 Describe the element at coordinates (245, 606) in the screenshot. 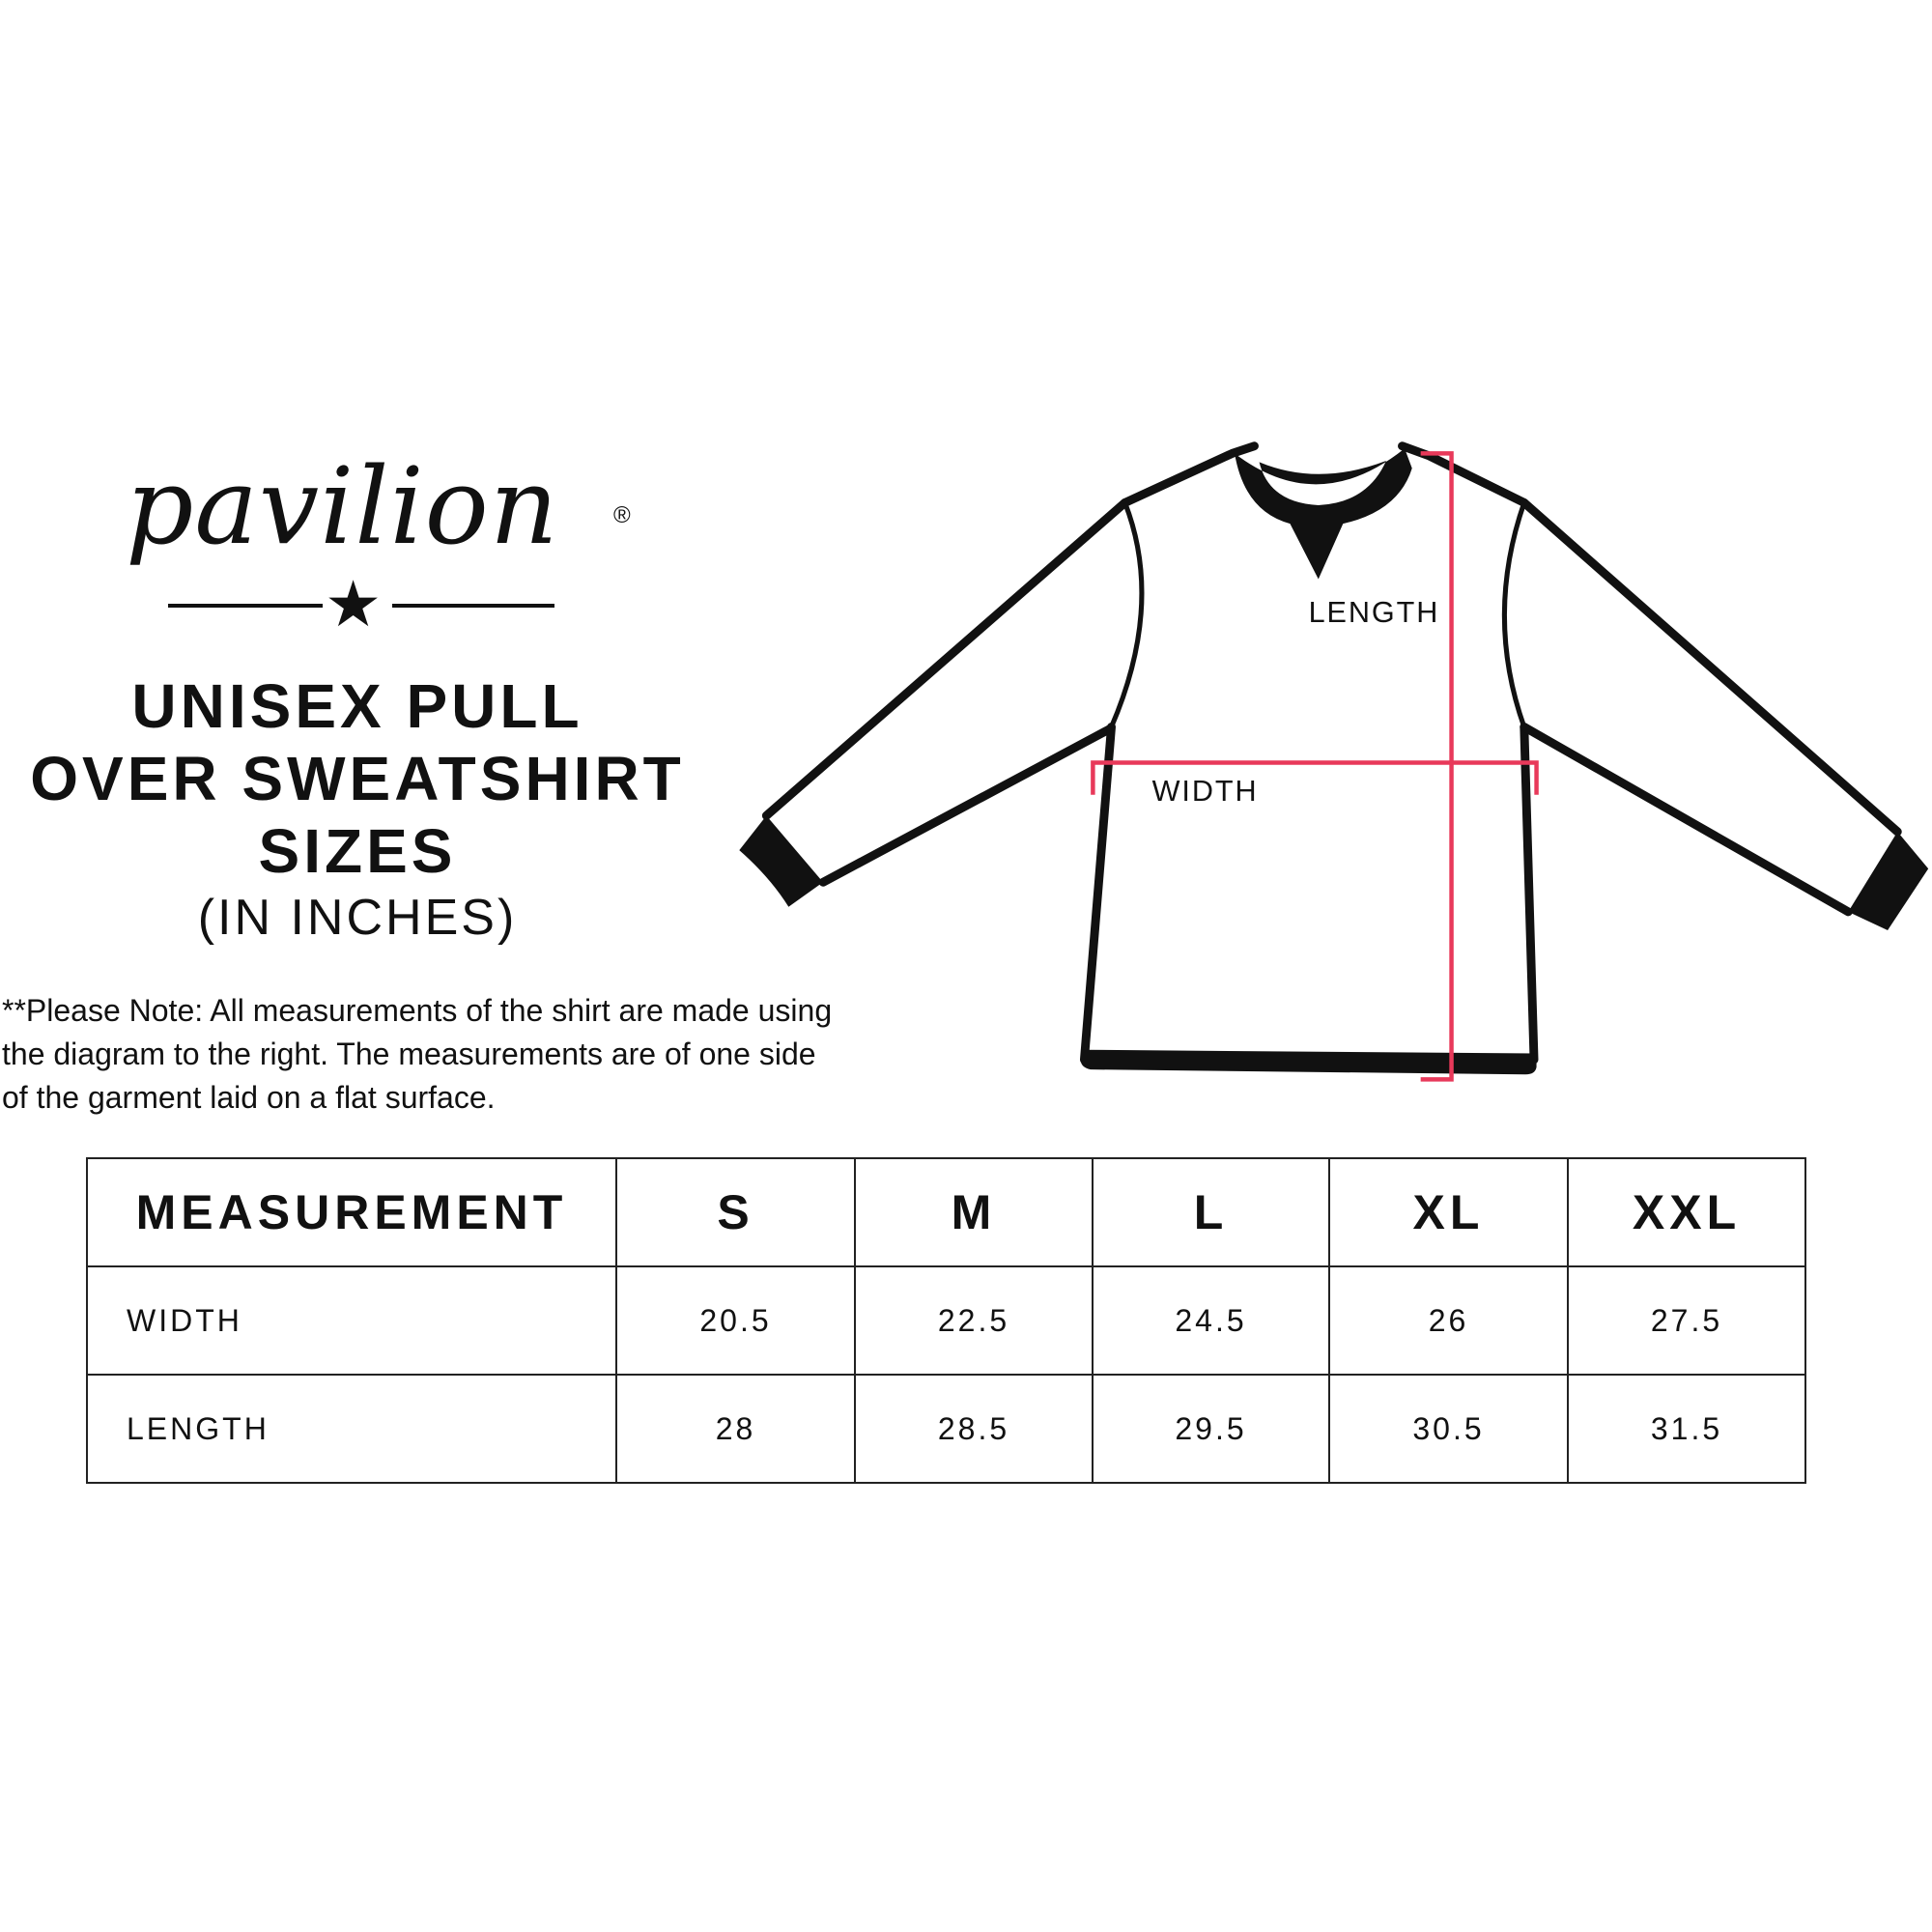

I see `logo-rule-left` at that location.